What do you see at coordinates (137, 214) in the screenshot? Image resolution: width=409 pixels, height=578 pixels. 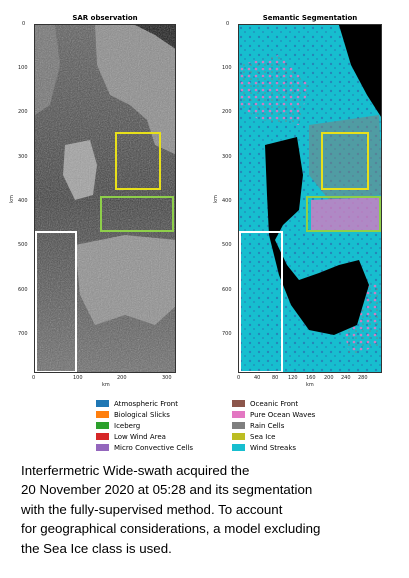 I see `sar-box-green` at bounding box center [137, 214].